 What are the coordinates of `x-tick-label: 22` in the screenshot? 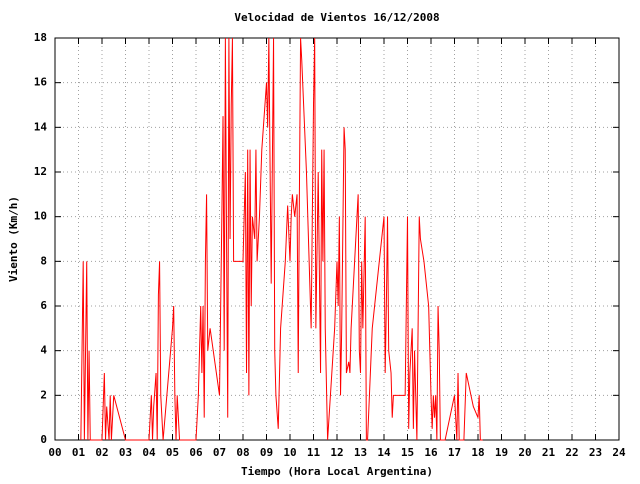 It's located at (571, 452).